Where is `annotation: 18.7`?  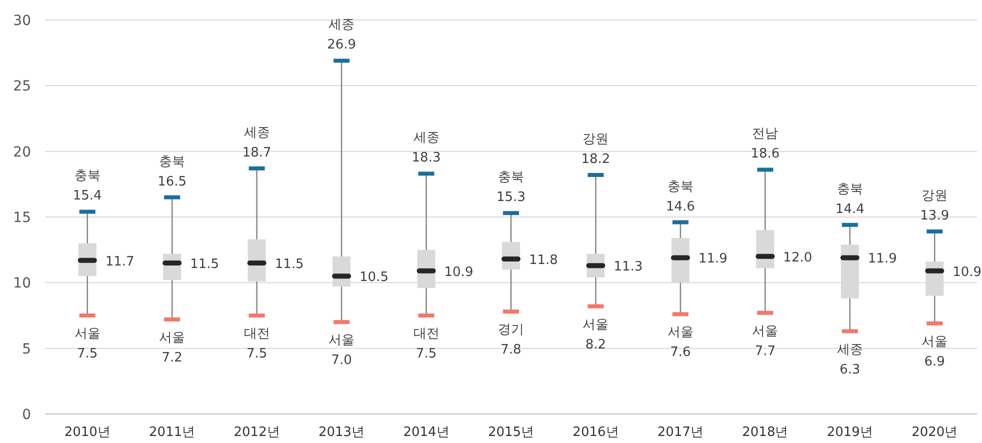 annotation: 18.7 is located at coordinates (257, 152).